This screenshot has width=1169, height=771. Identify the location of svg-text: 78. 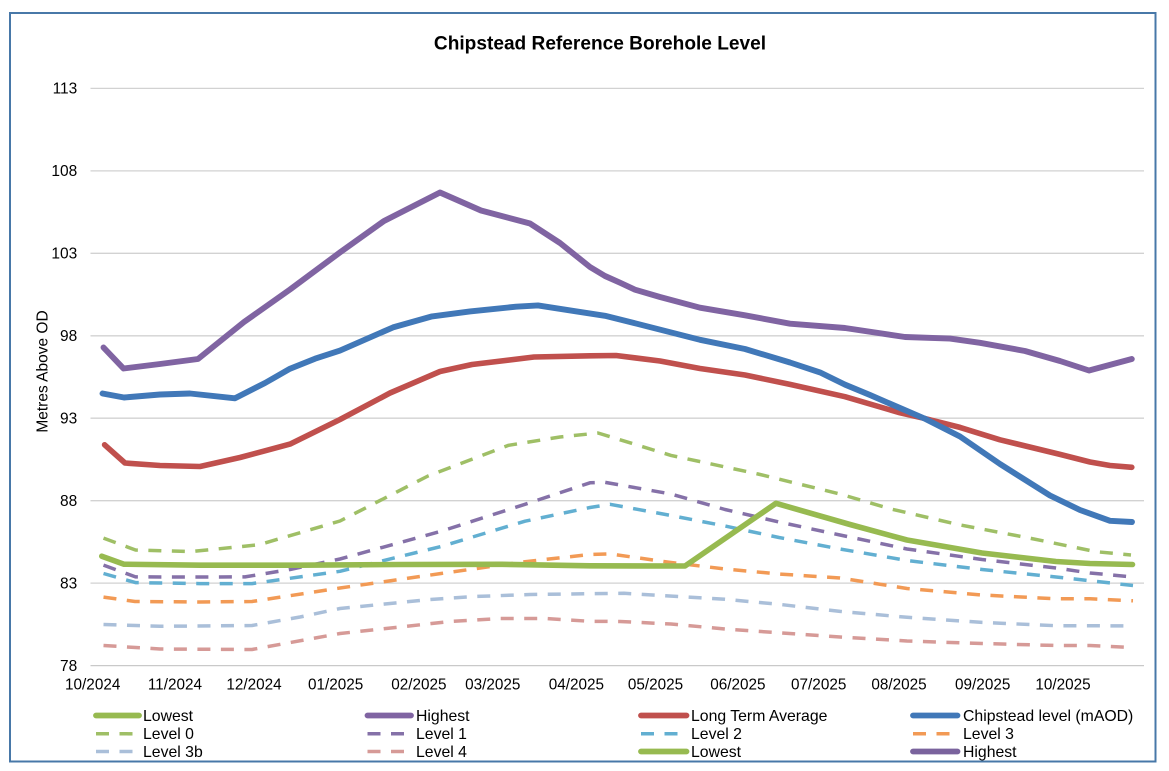
(68, 666).